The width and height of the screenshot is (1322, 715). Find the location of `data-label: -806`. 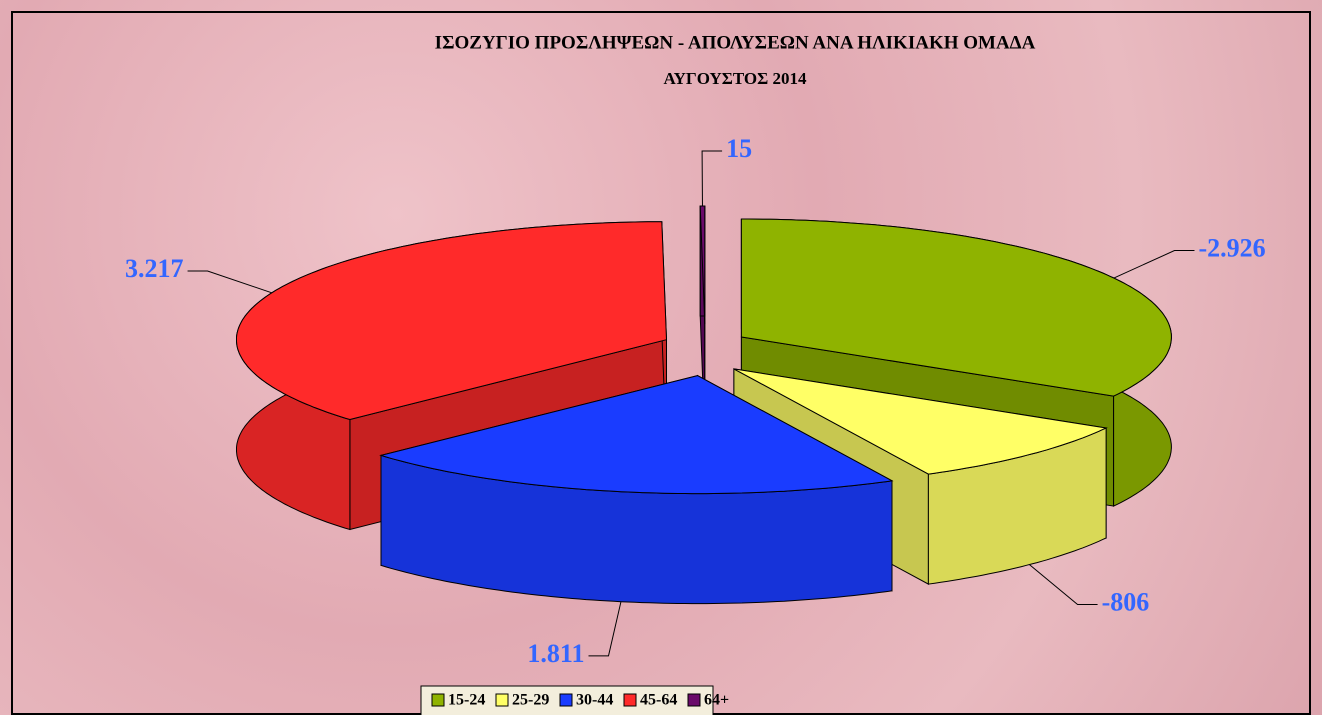

data-label: -806 is located at coordinates (1126, 601).